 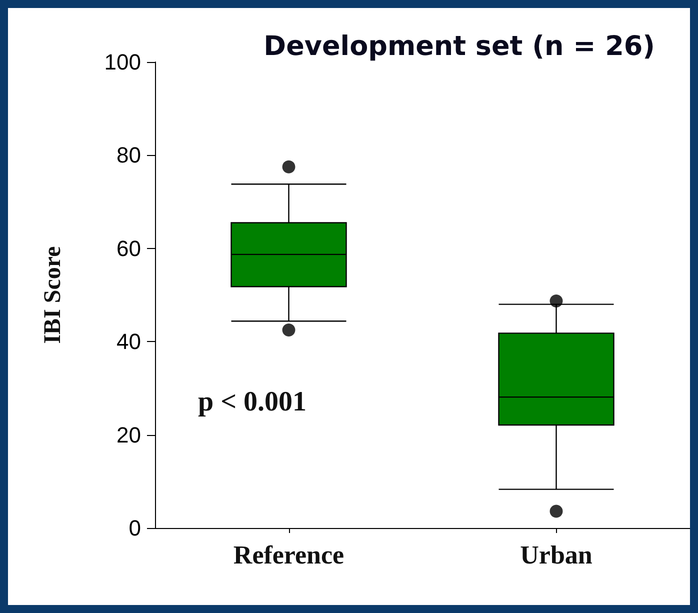 I want to click on chart-title: Development set (n = 26), so click(x=460, y=46).